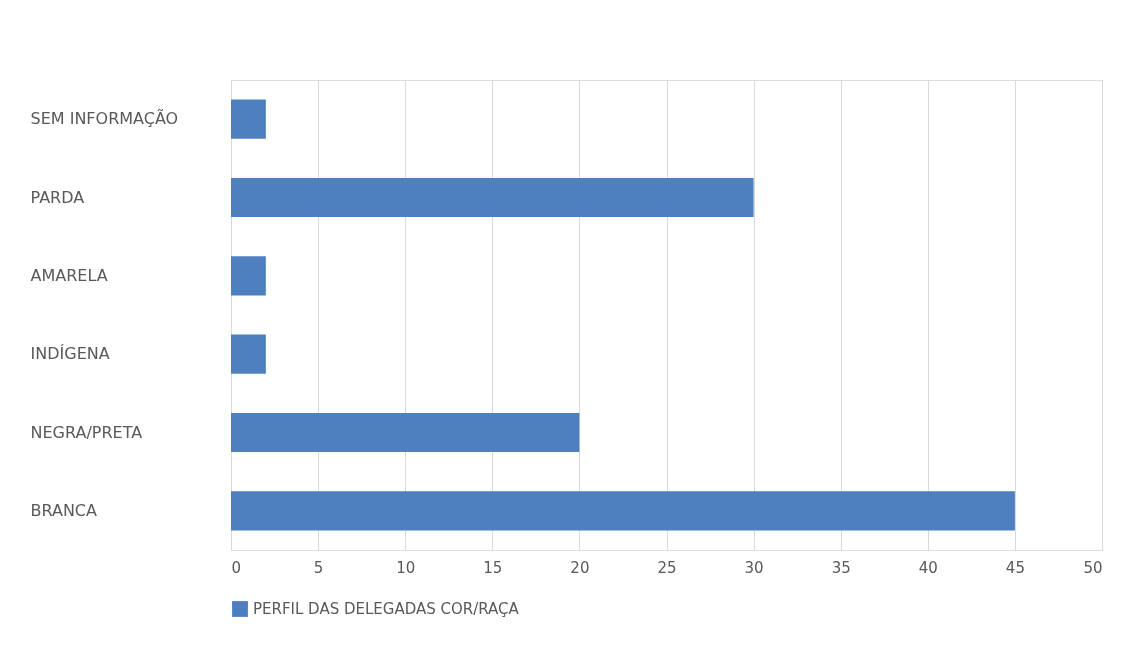 This screenshot has width=1131, height=672. What do you see at coordinates (70, 354) in the screenshot?
I see `y-tick-label: INDÍGENA` at bounding box center [70, 354].